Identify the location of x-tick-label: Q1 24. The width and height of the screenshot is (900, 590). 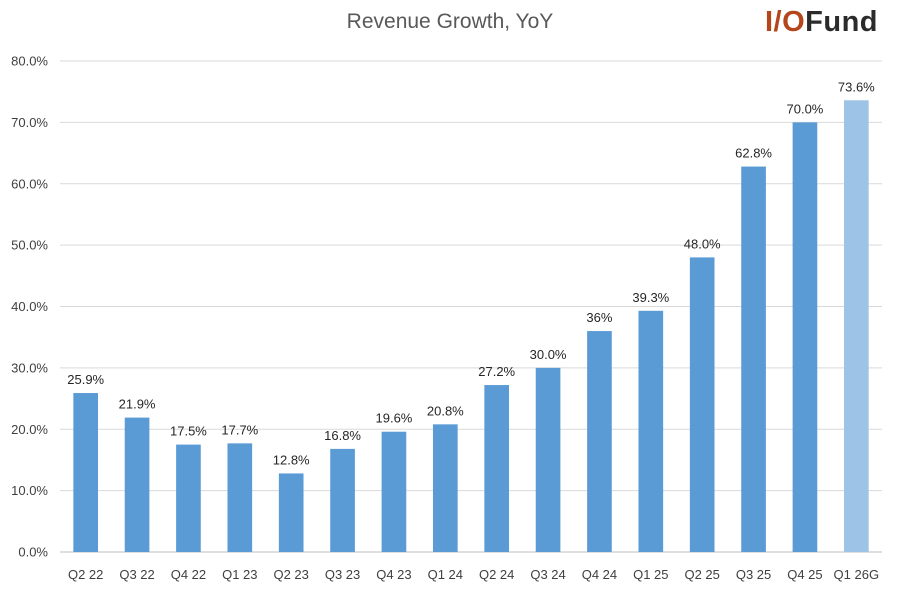
(445, 574).